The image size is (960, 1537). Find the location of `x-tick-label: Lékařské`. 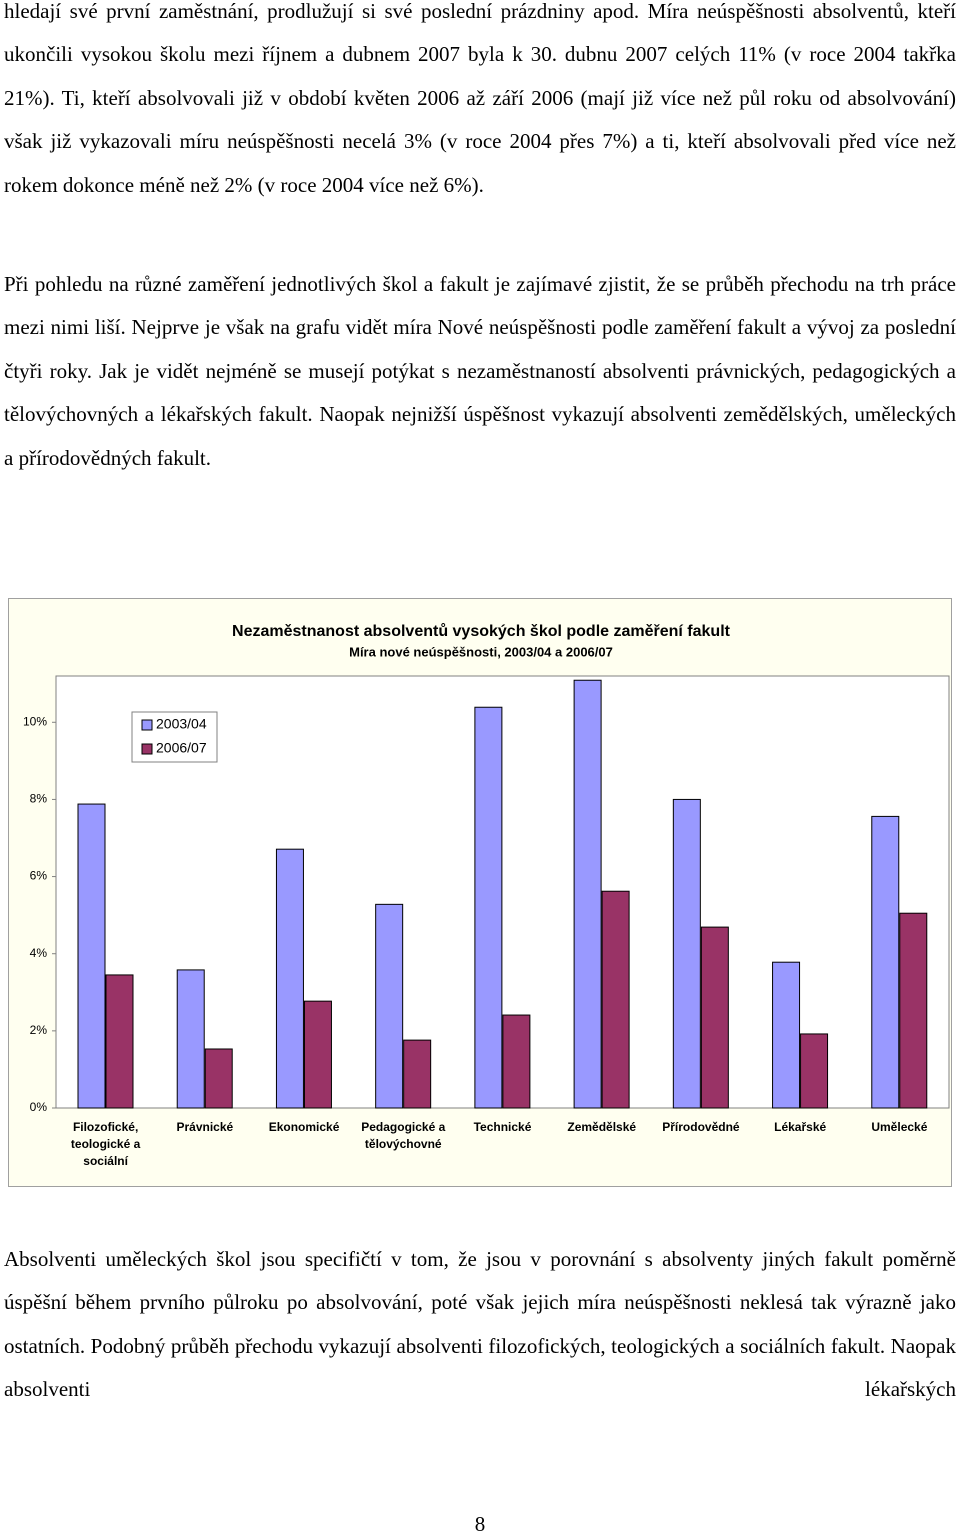

x-tick-label: Lékařské is located at coordinates (800, 1127).